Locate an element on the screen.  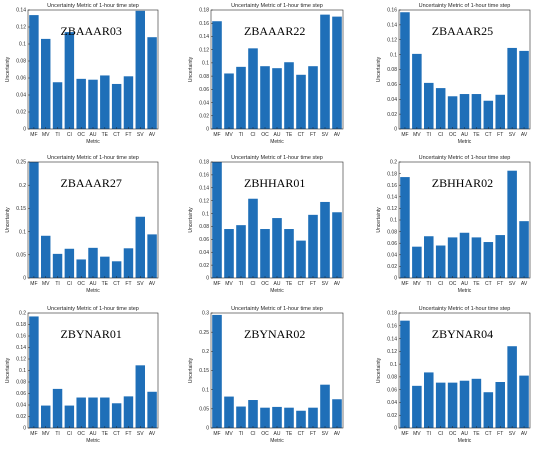
bar-SV is located at coordinates (140, 247).